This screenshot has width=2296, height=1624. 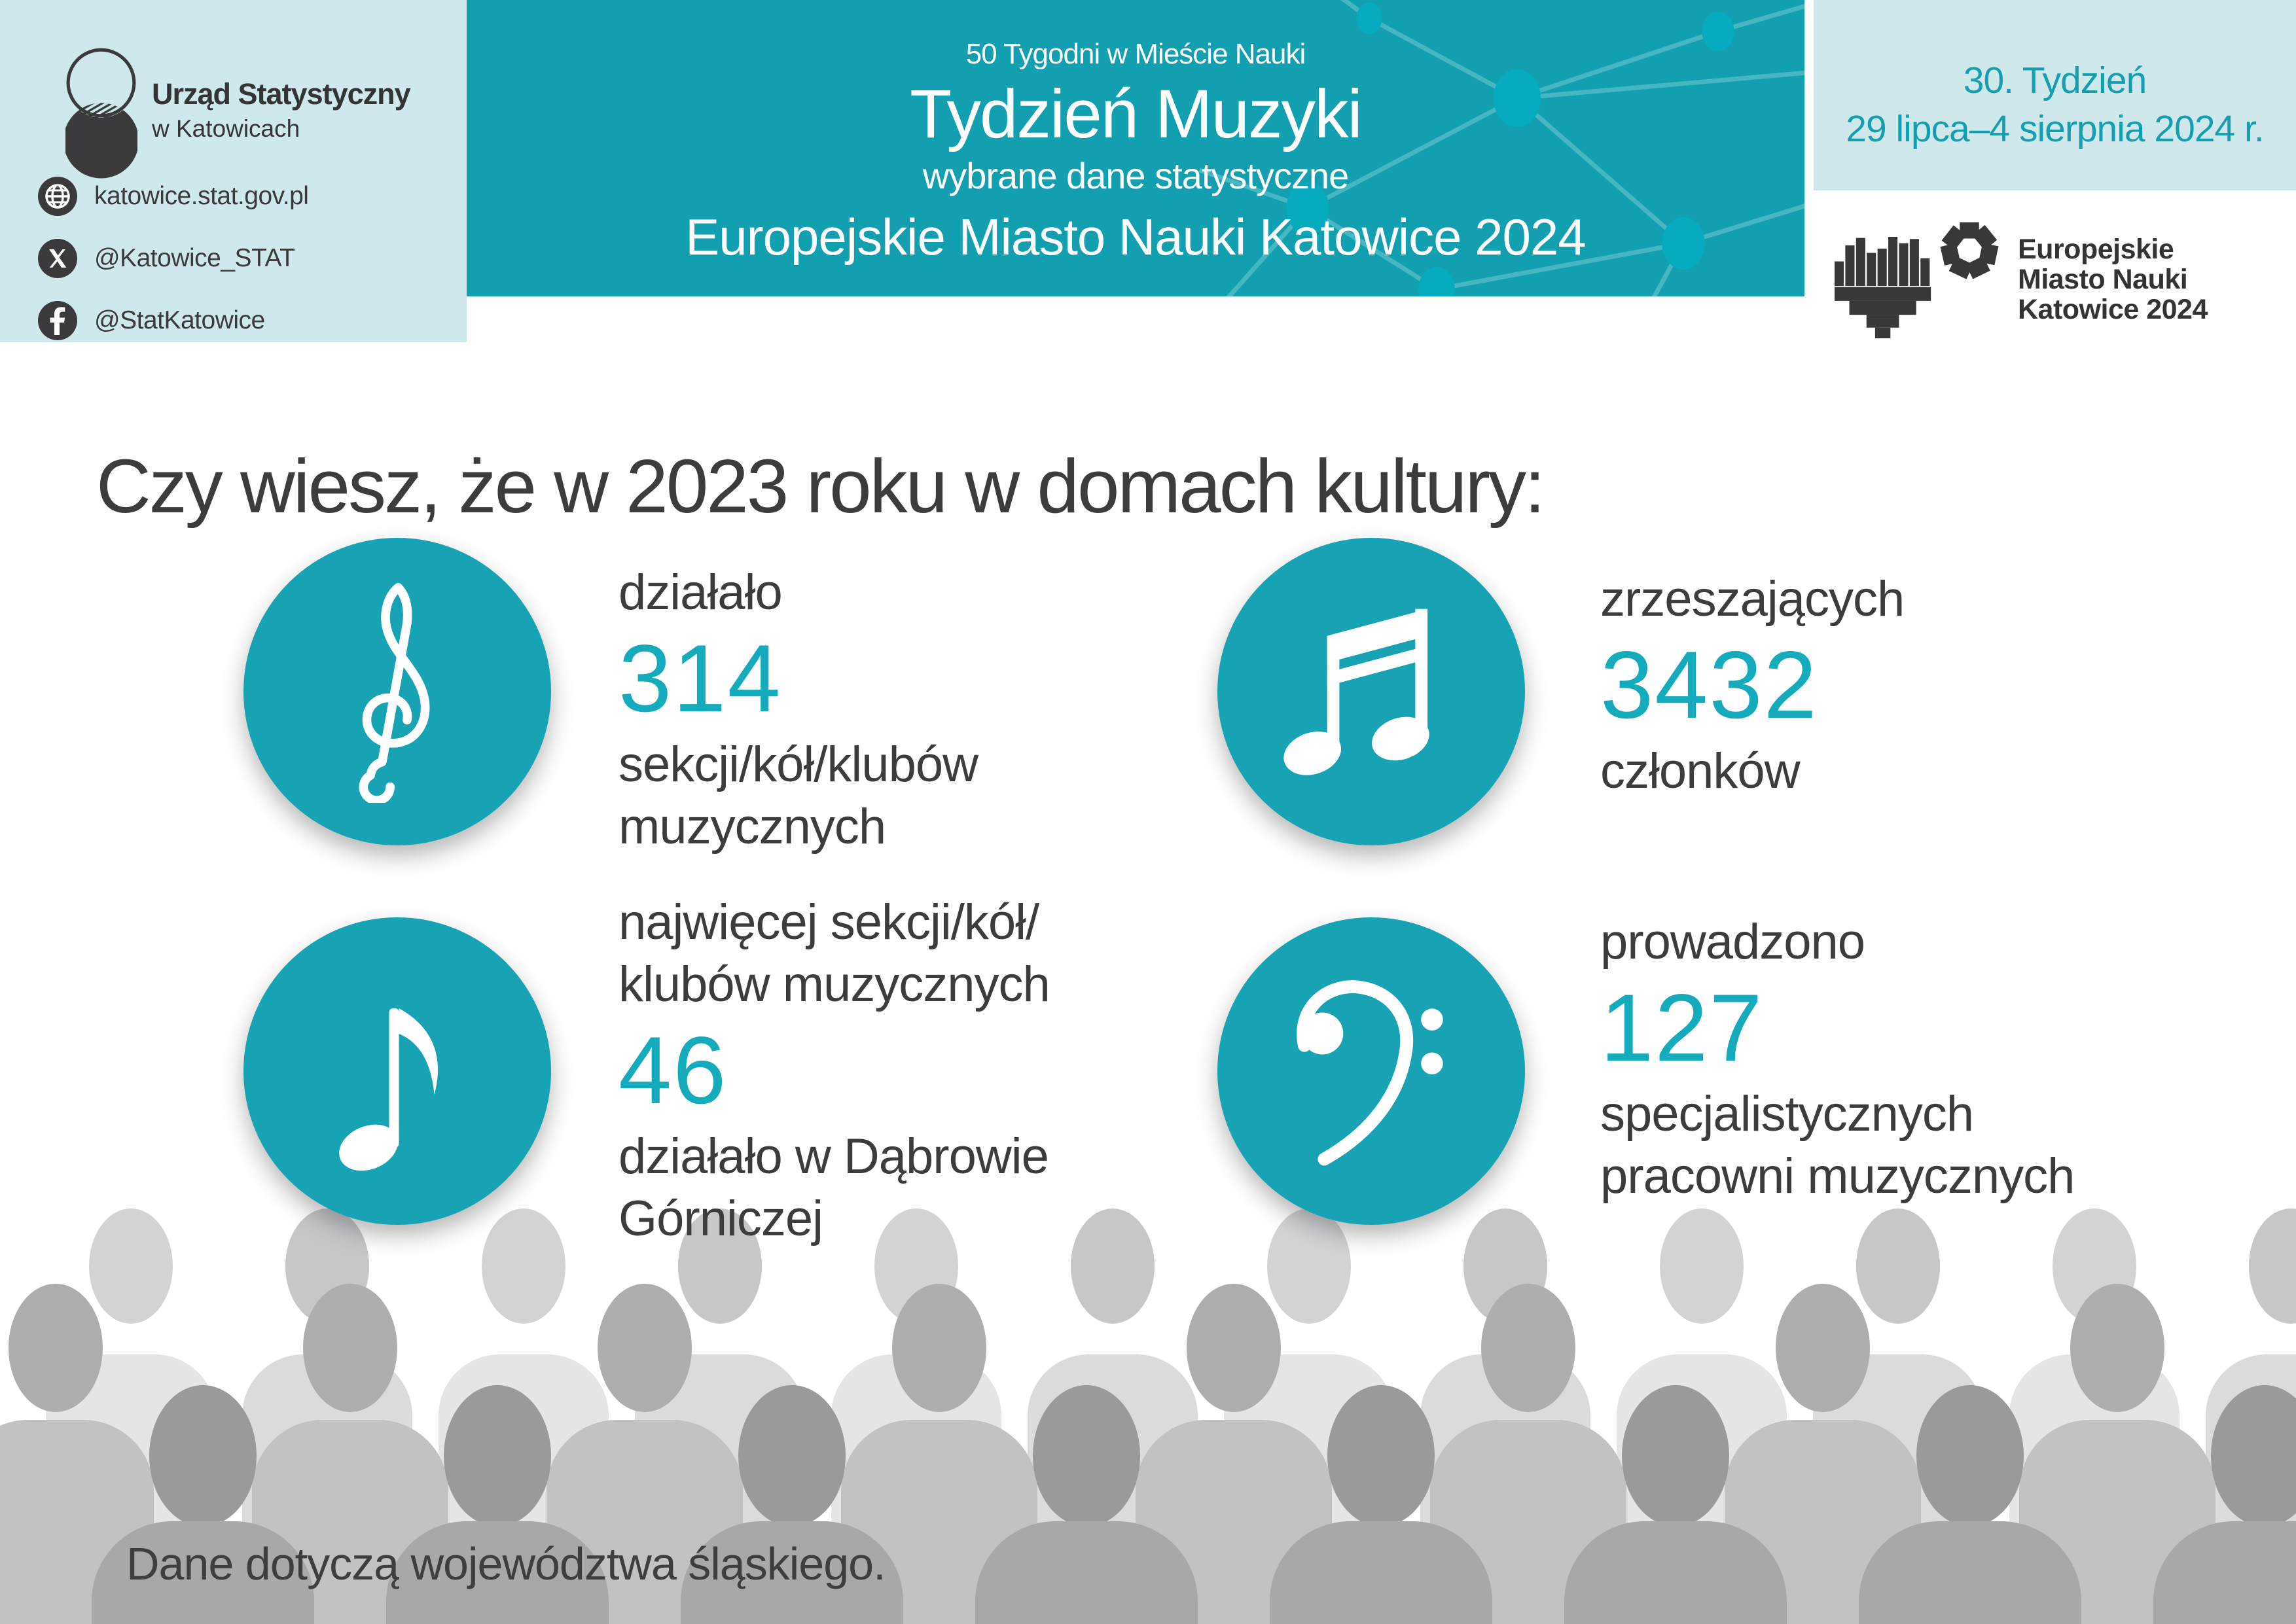 I want to click on week-dates: 29 lipca–4 sierpnia 2024 r., so click(x=2055, y=129).